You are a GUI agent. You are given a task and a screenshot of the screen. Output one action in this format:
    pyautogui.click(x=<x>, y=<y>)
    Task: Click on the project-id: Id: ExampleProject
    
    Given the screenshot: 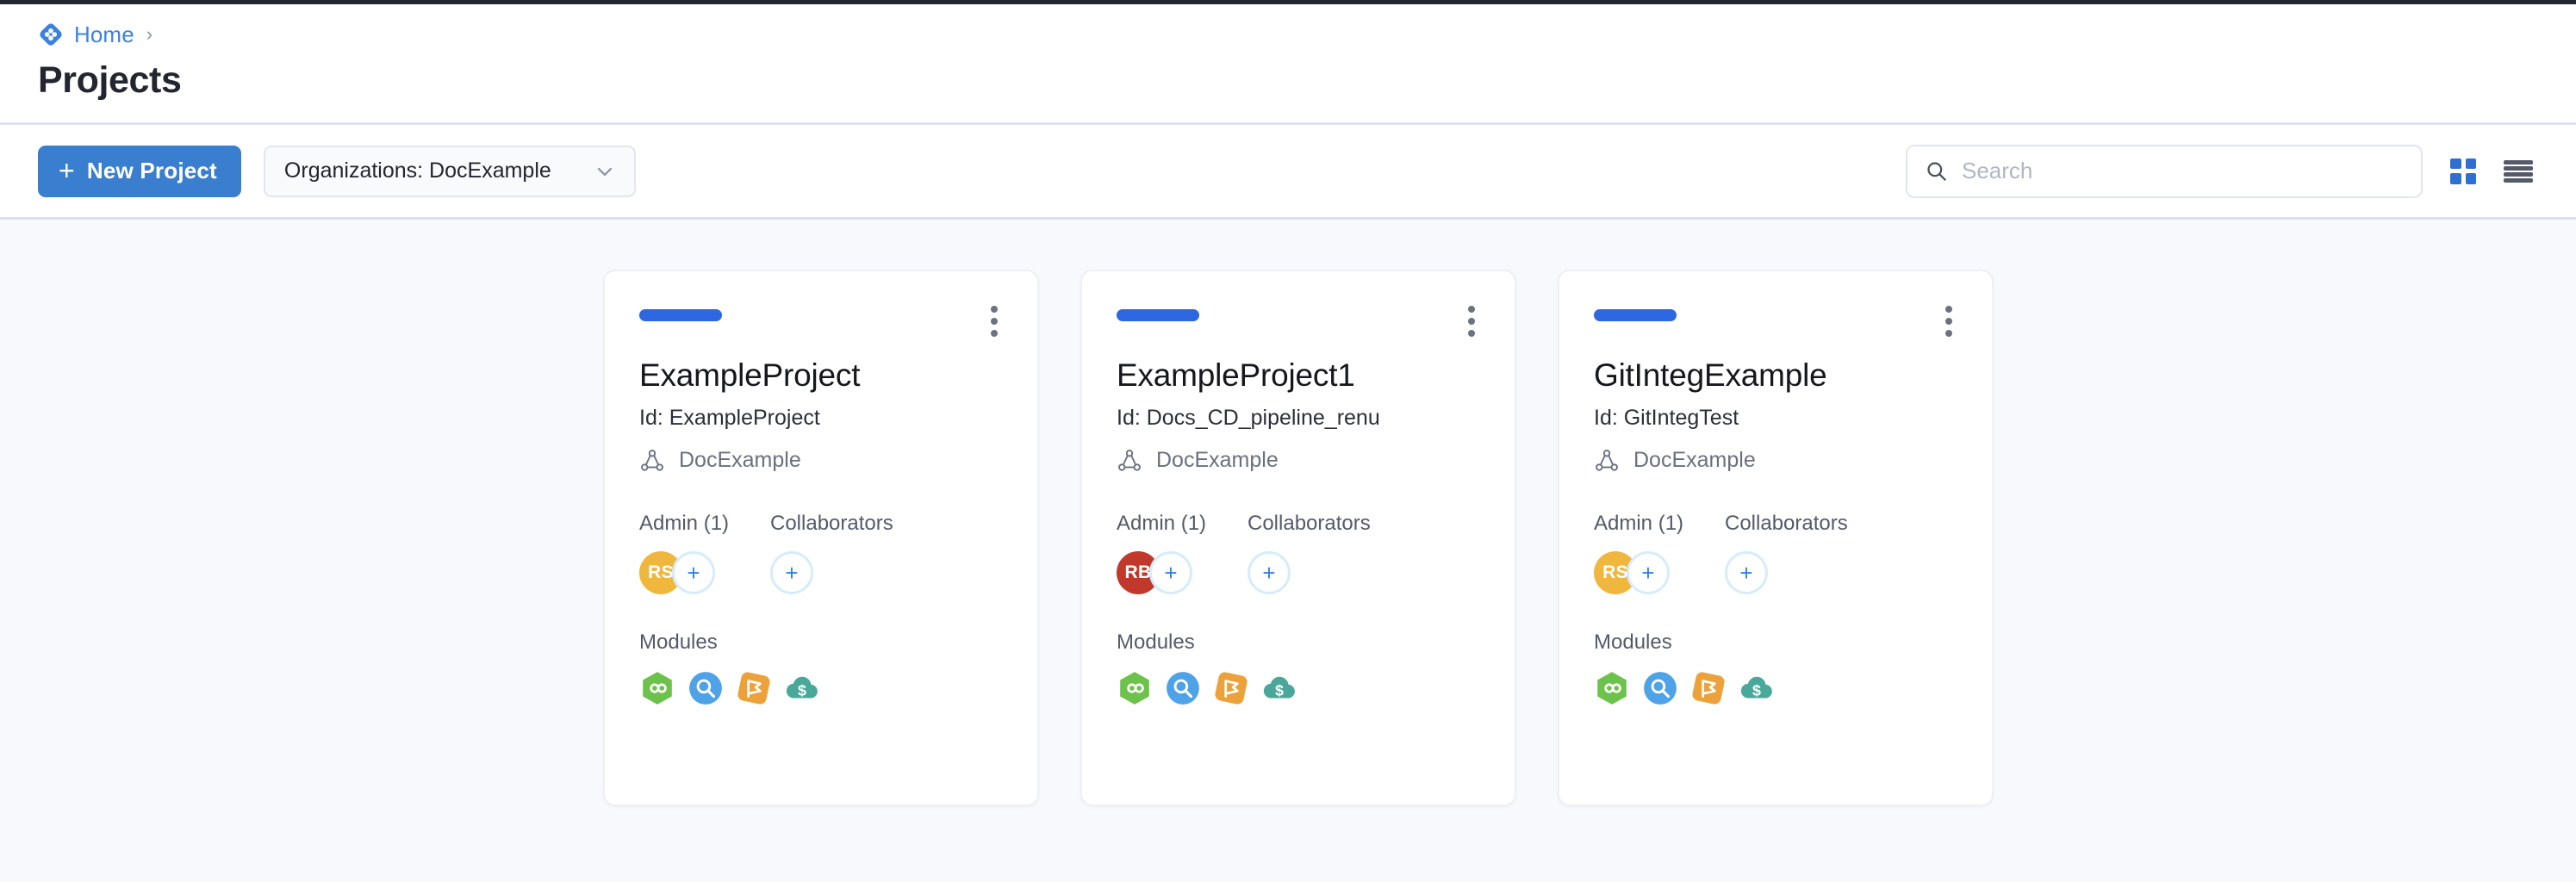 What is the action you would take?
    pyautogui.click(x=729, y=417)
    